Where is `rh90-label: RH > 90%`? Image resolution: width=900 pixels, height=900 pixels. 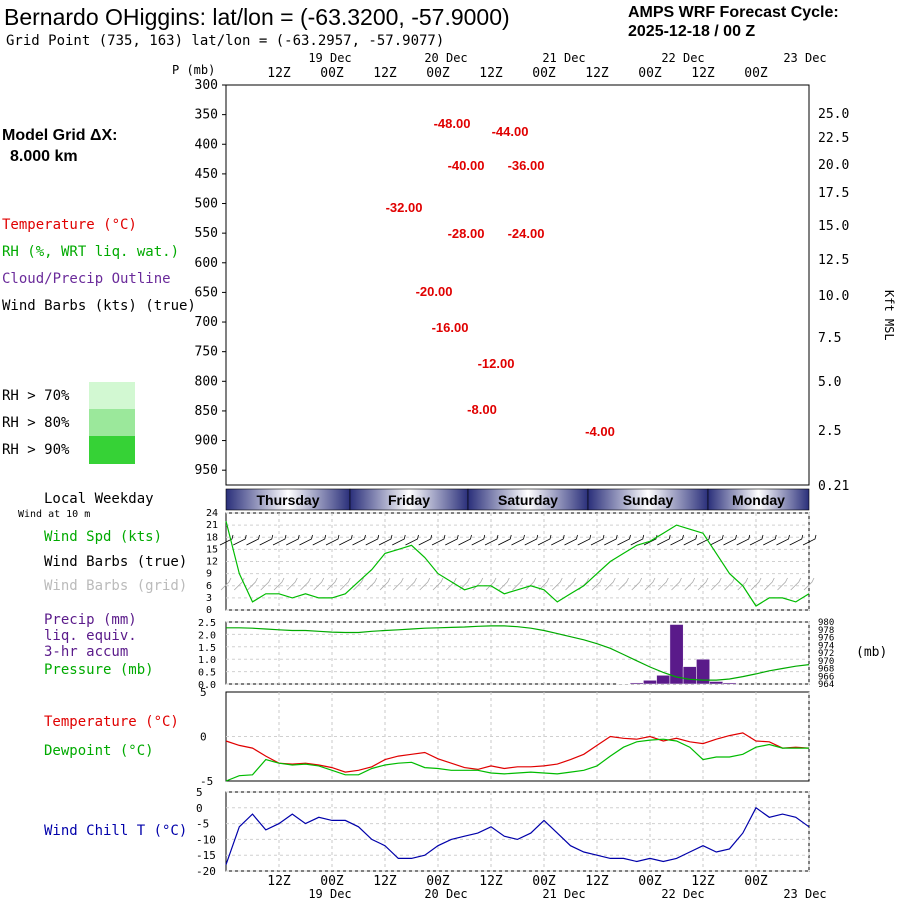 rh90-label: RH > 90% is located at coordinates (36, 450).